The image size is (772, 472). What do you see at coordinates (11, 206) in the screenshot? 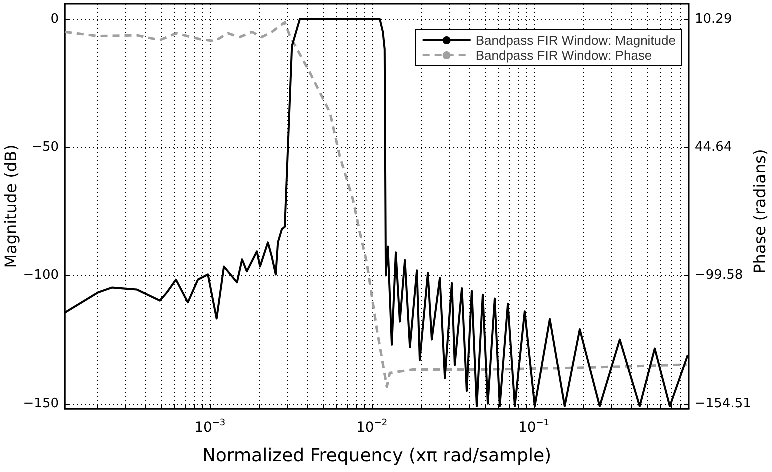
I see `y-axis-title: Magnitude (dB)` at bounding box center [11, 206].